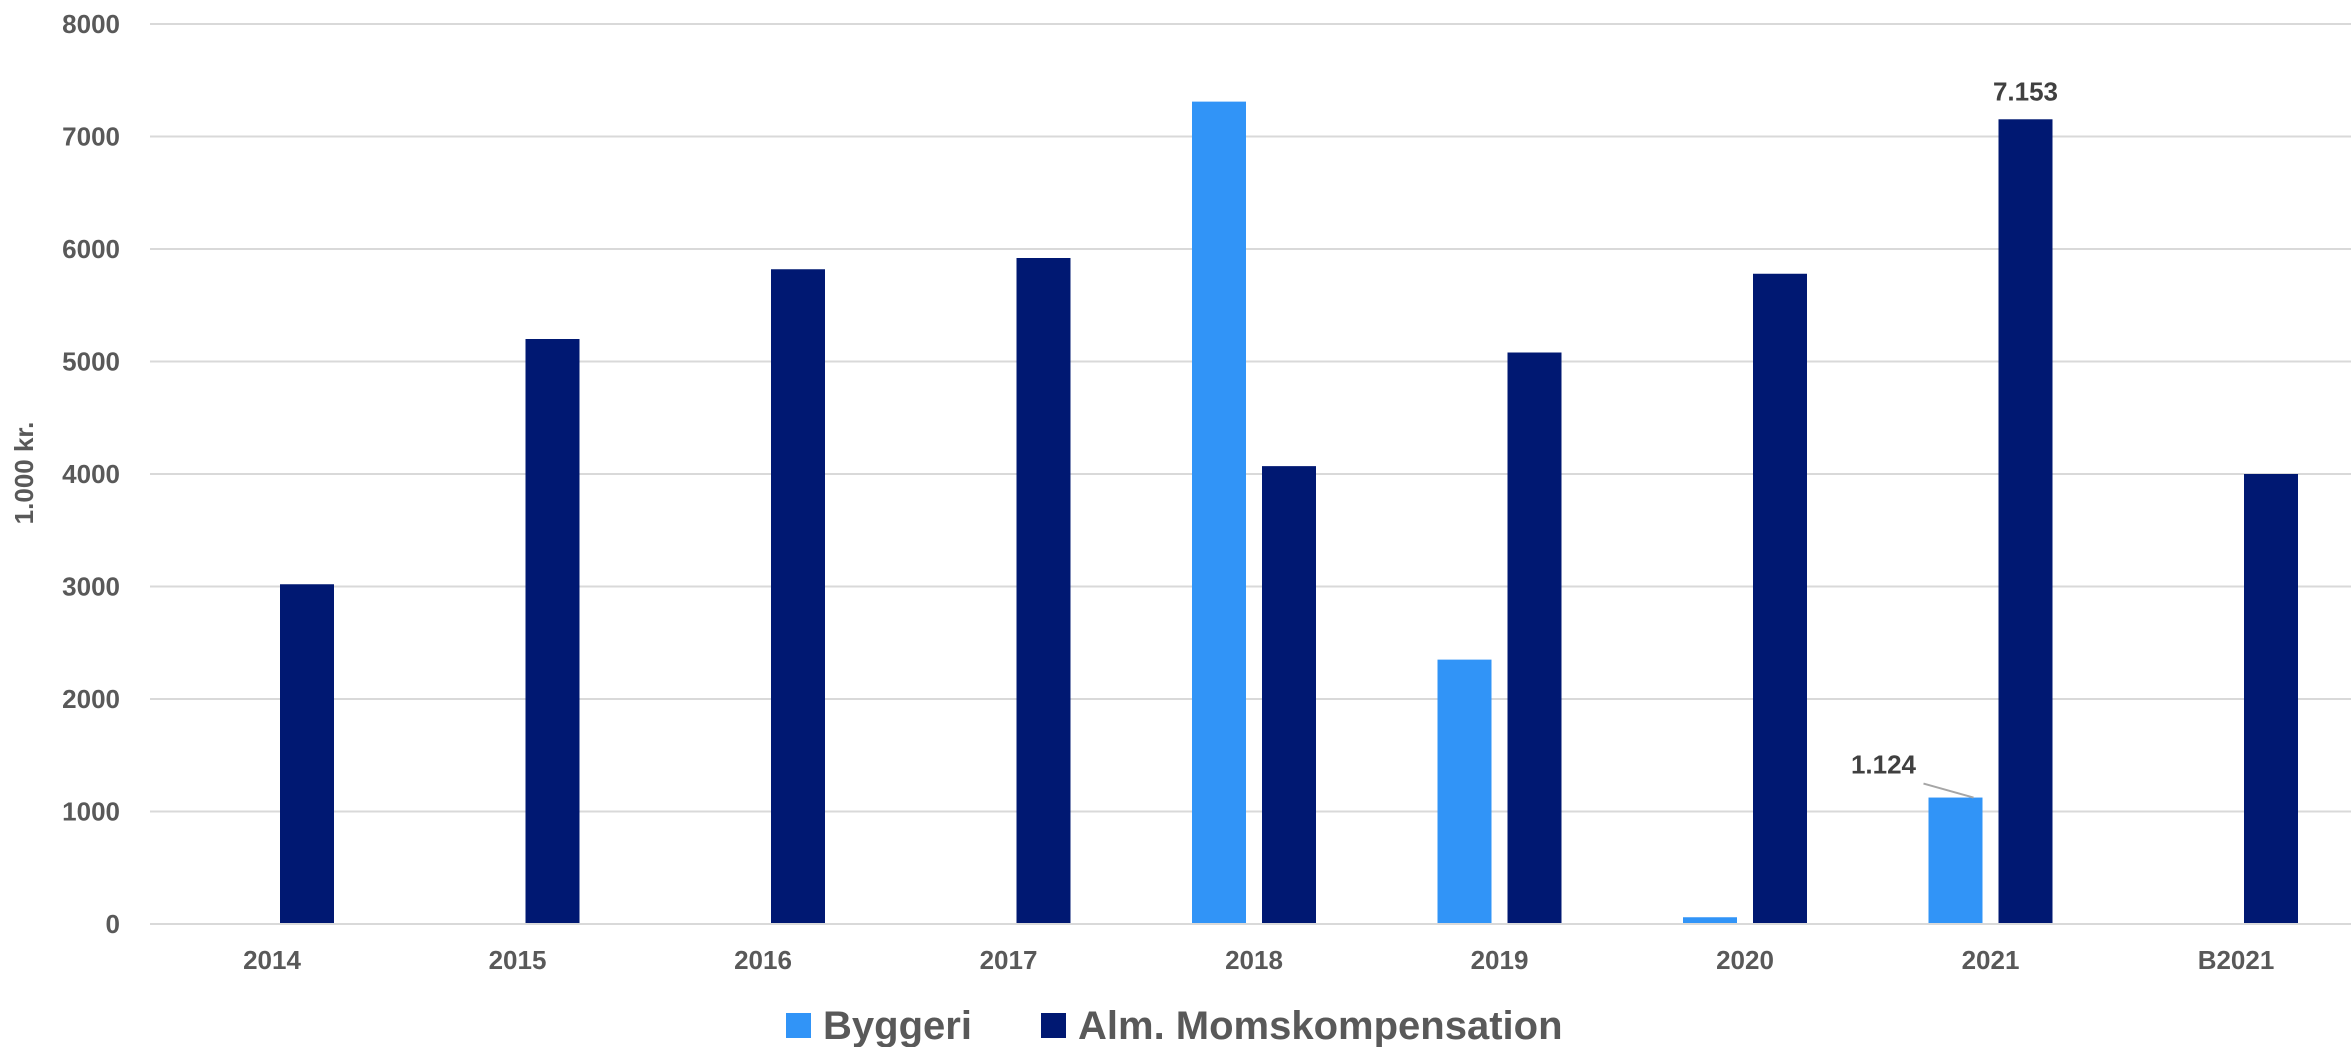 The image size is (2351, 1047). Describe the element at coordinates (1289, 695) in the screenshot. I see `bar-alm-momskompensation-2018` at that location.